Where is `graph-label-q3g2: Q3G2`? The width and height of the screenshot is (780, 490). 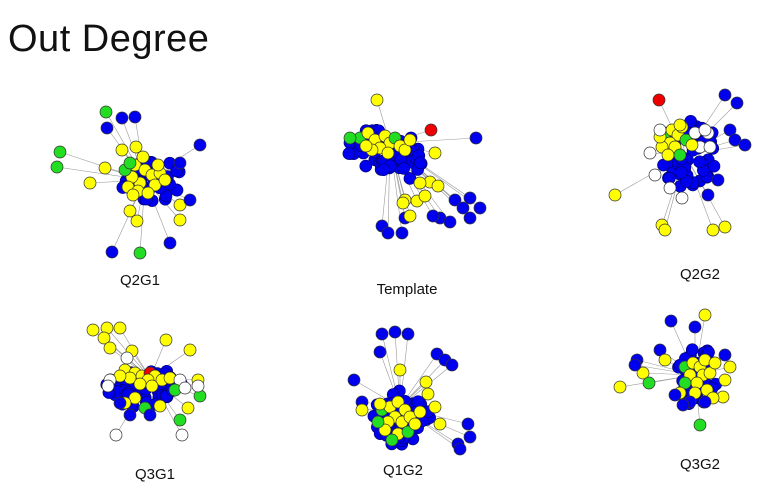
graph-label-q3g2: Q3G2 is located at coordinates (700, 464).